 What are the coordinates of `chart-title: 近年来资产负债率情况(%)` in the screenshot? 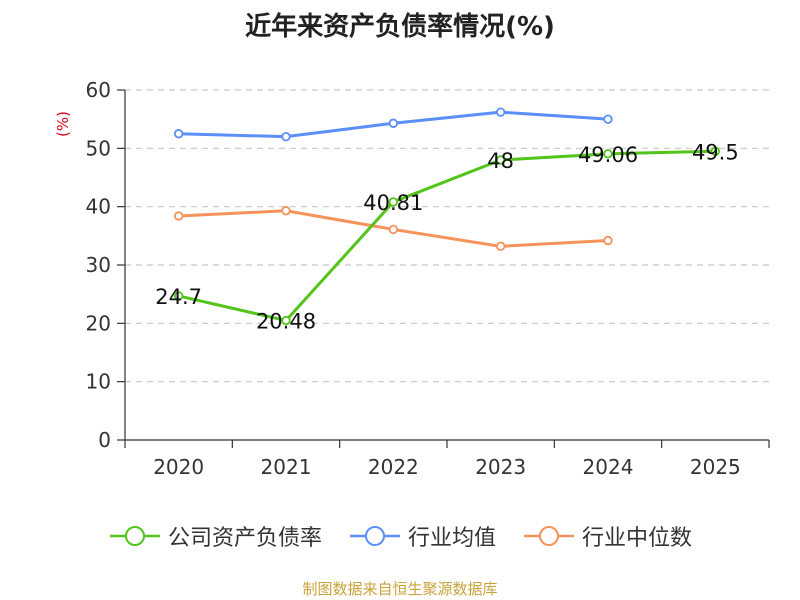 It's located at (400, 27).